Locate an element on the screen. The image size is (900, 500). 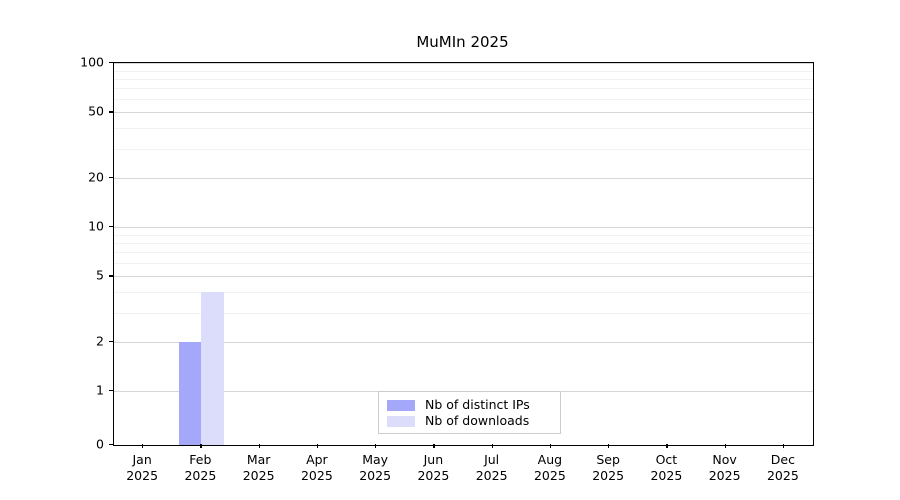
x-tick-label-sep: Sep 2025 is located at coordinates (608, 468).